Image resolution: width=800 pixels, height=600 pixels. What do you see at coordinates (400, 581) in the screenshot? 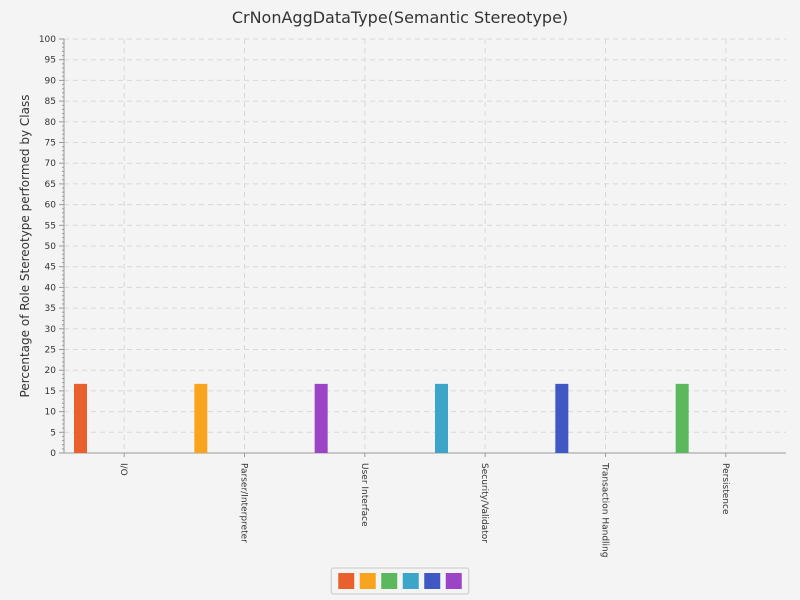
I see `legend` at bounding box center [400, 581].